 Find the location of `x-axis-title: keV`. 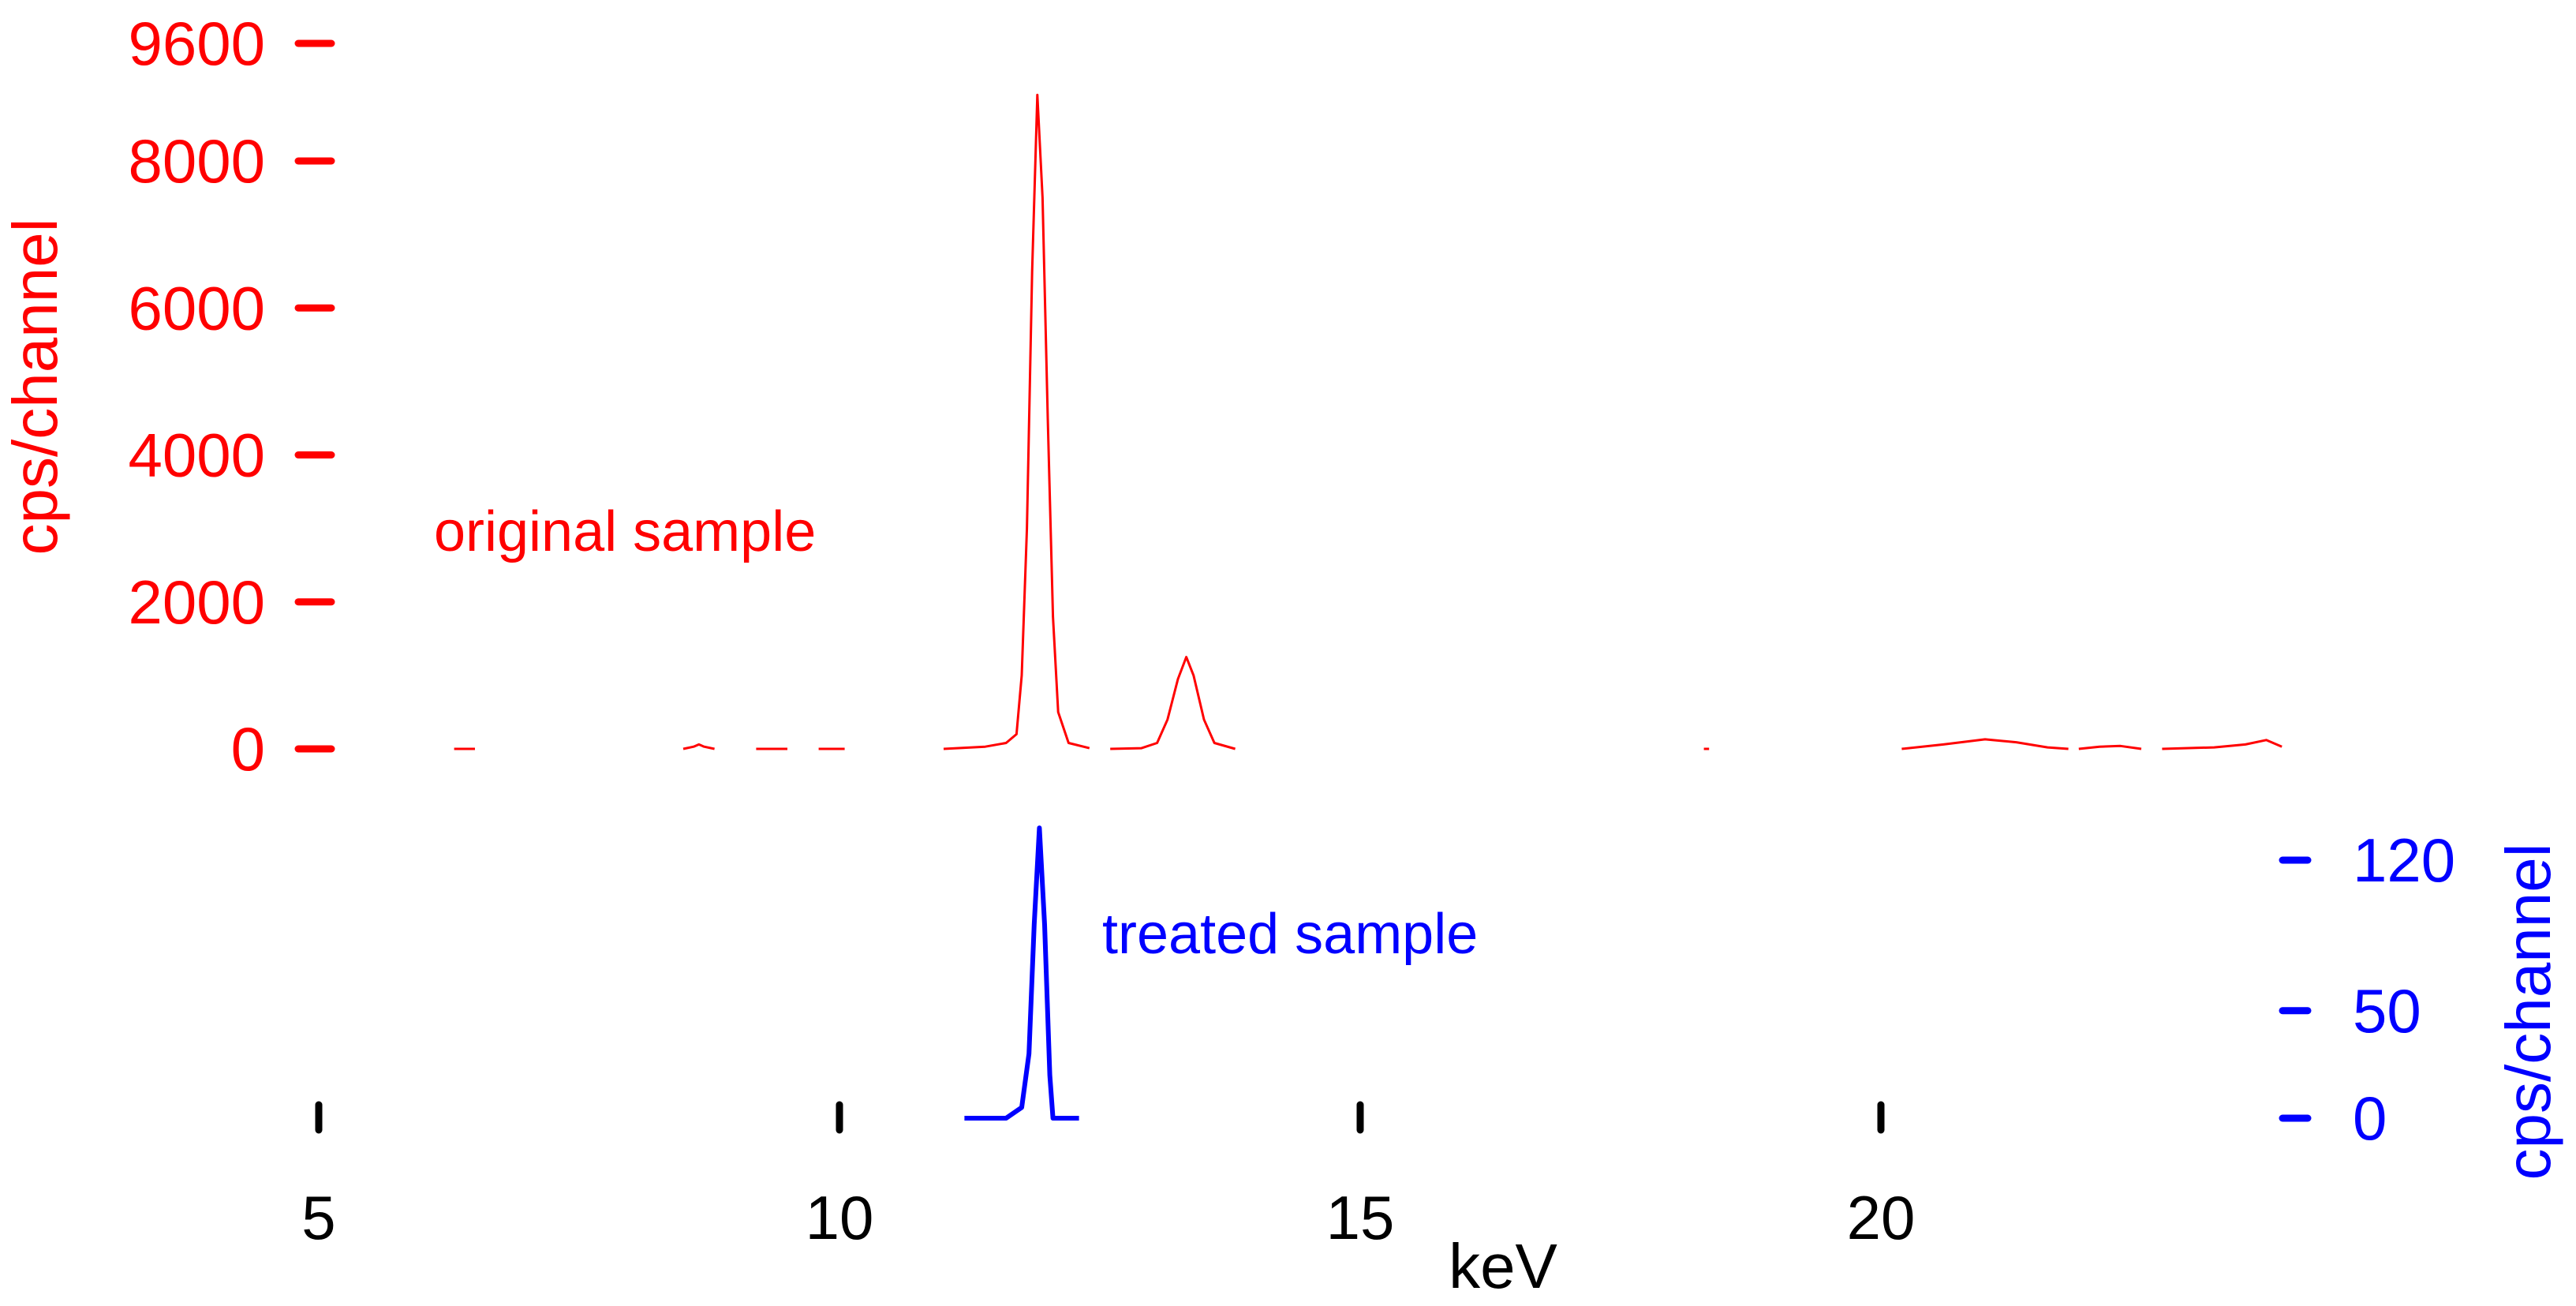

x-axis-title: keV is located at coordinates (1503, 1266).